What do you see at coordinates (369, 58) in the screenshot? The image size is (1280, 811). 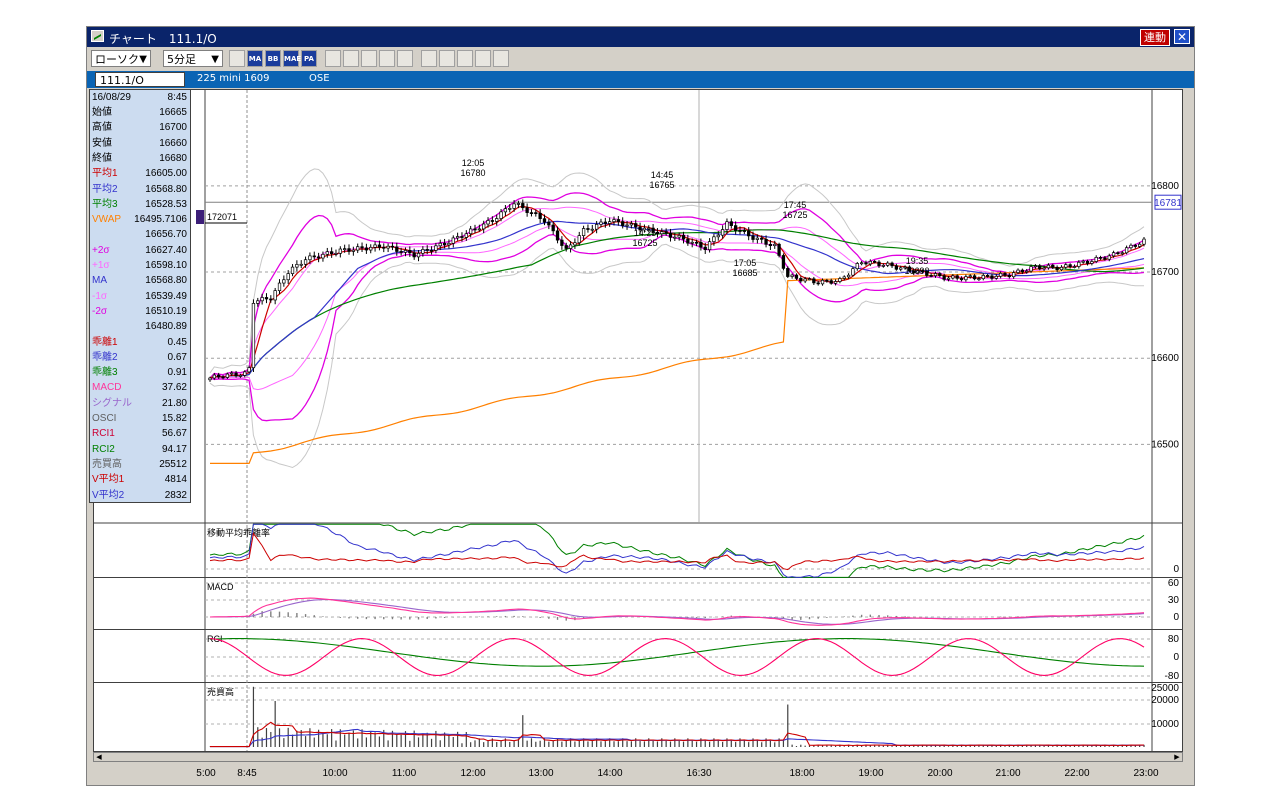 I see `bar-chart-icon` at bounding box center [369, 58].